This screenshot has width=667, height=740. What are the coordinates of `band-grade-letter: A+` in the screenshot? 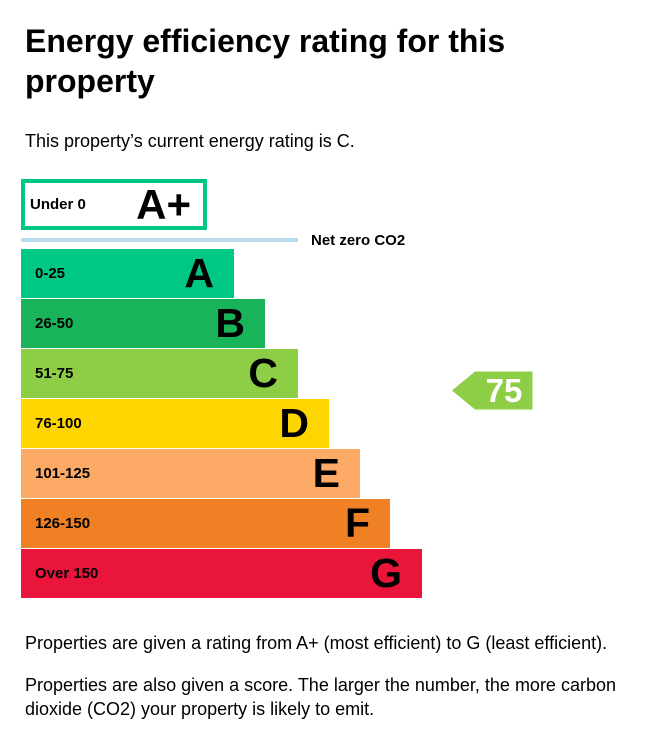 It's located at (163, 204).